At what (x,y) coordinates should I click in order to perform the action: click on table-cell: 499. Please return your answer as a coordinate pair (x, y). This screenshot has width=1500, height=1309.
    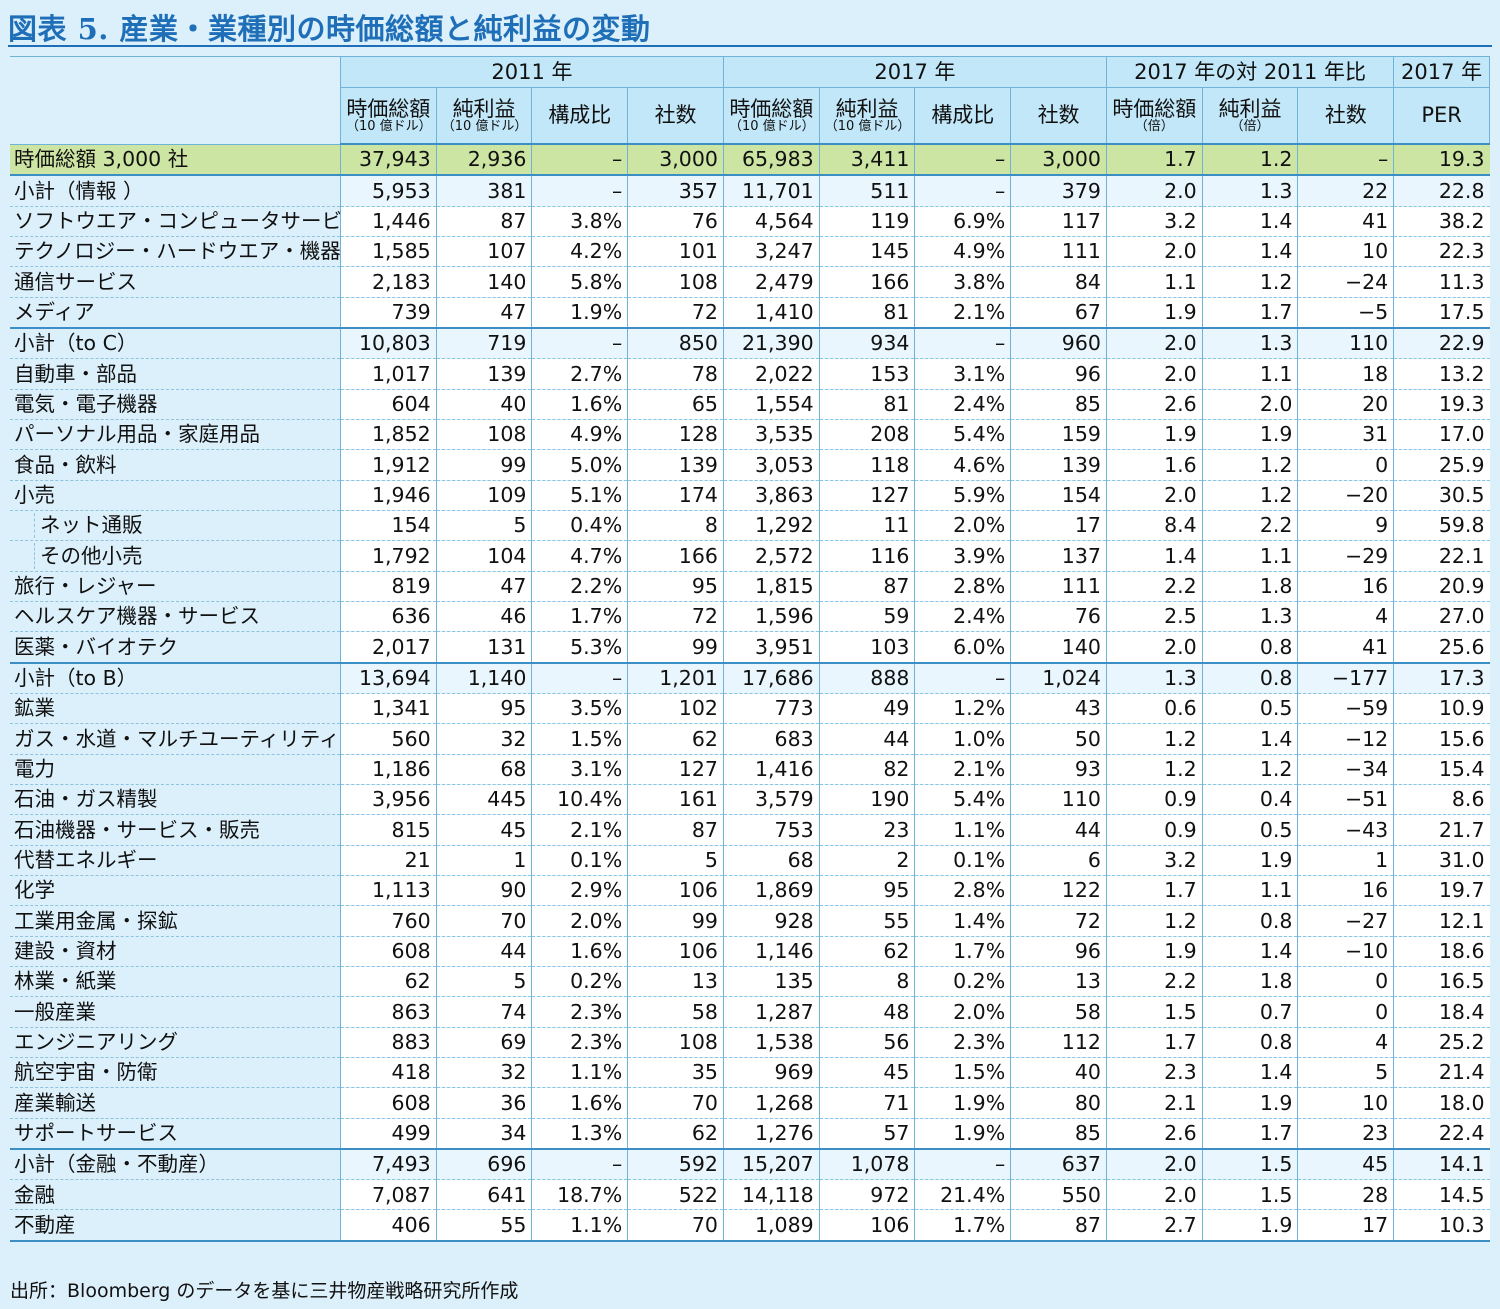
    Looking at the image, I should click on (388, 1134).